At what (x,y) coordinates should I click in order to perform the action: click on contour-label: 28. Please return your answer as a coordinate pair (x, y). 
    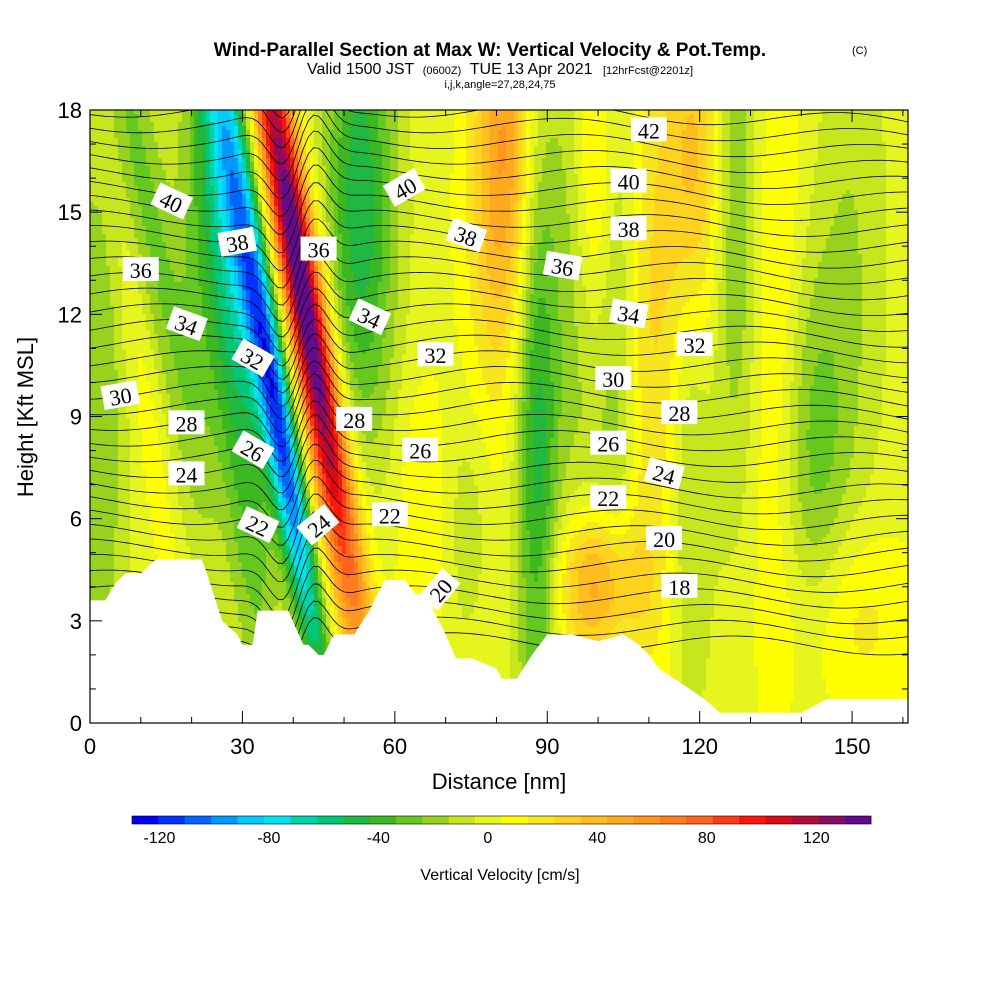
    Looking at the image, I should click on (354, 419).